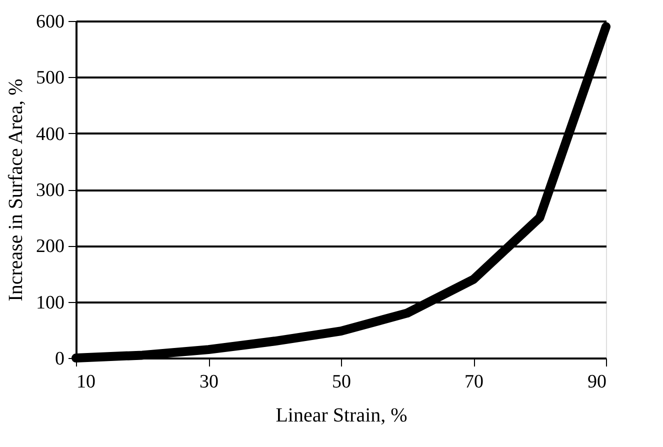 The width and height of the screenshot is (663, 447). I want to click on y-tick-label: 400, so click(50, 134).